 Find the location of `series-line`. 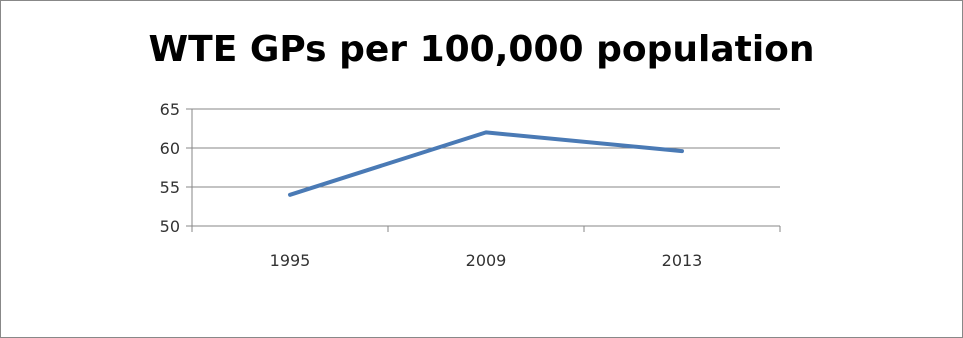

series-line is located at coordinates (486, 163).